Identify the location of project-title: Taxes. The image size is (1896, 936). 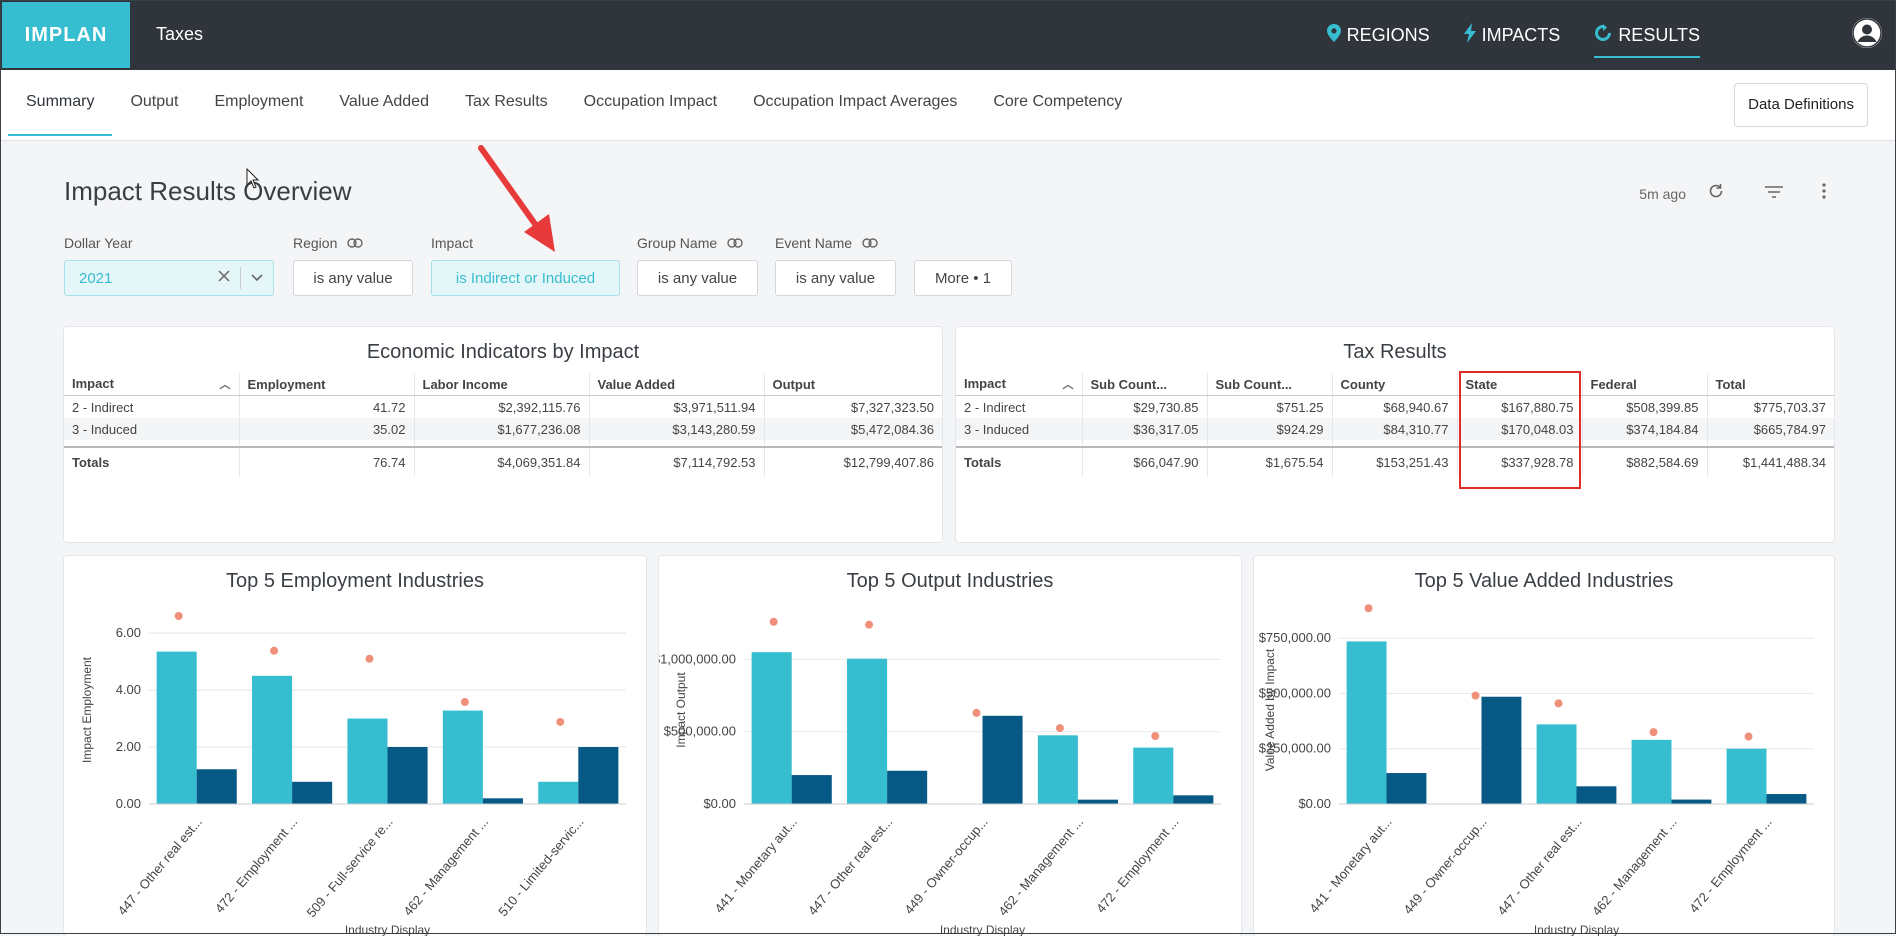
(180, 34).